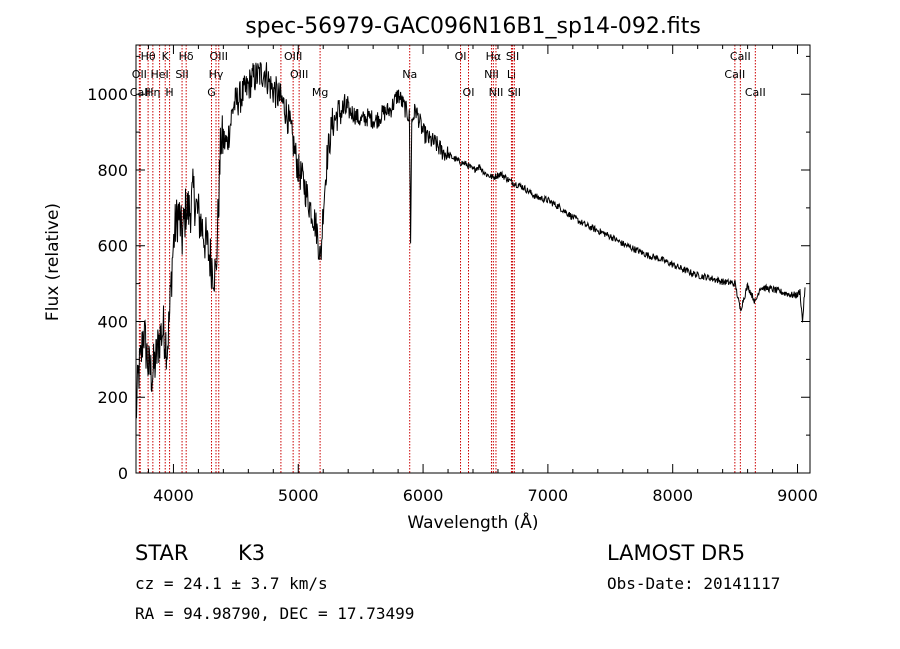 This screenshot has width=900, height=649. What do you see at coordinates (139, 74) in the screenshot?
I see `line-marker-label: OII` at bounding box center [139, 74].